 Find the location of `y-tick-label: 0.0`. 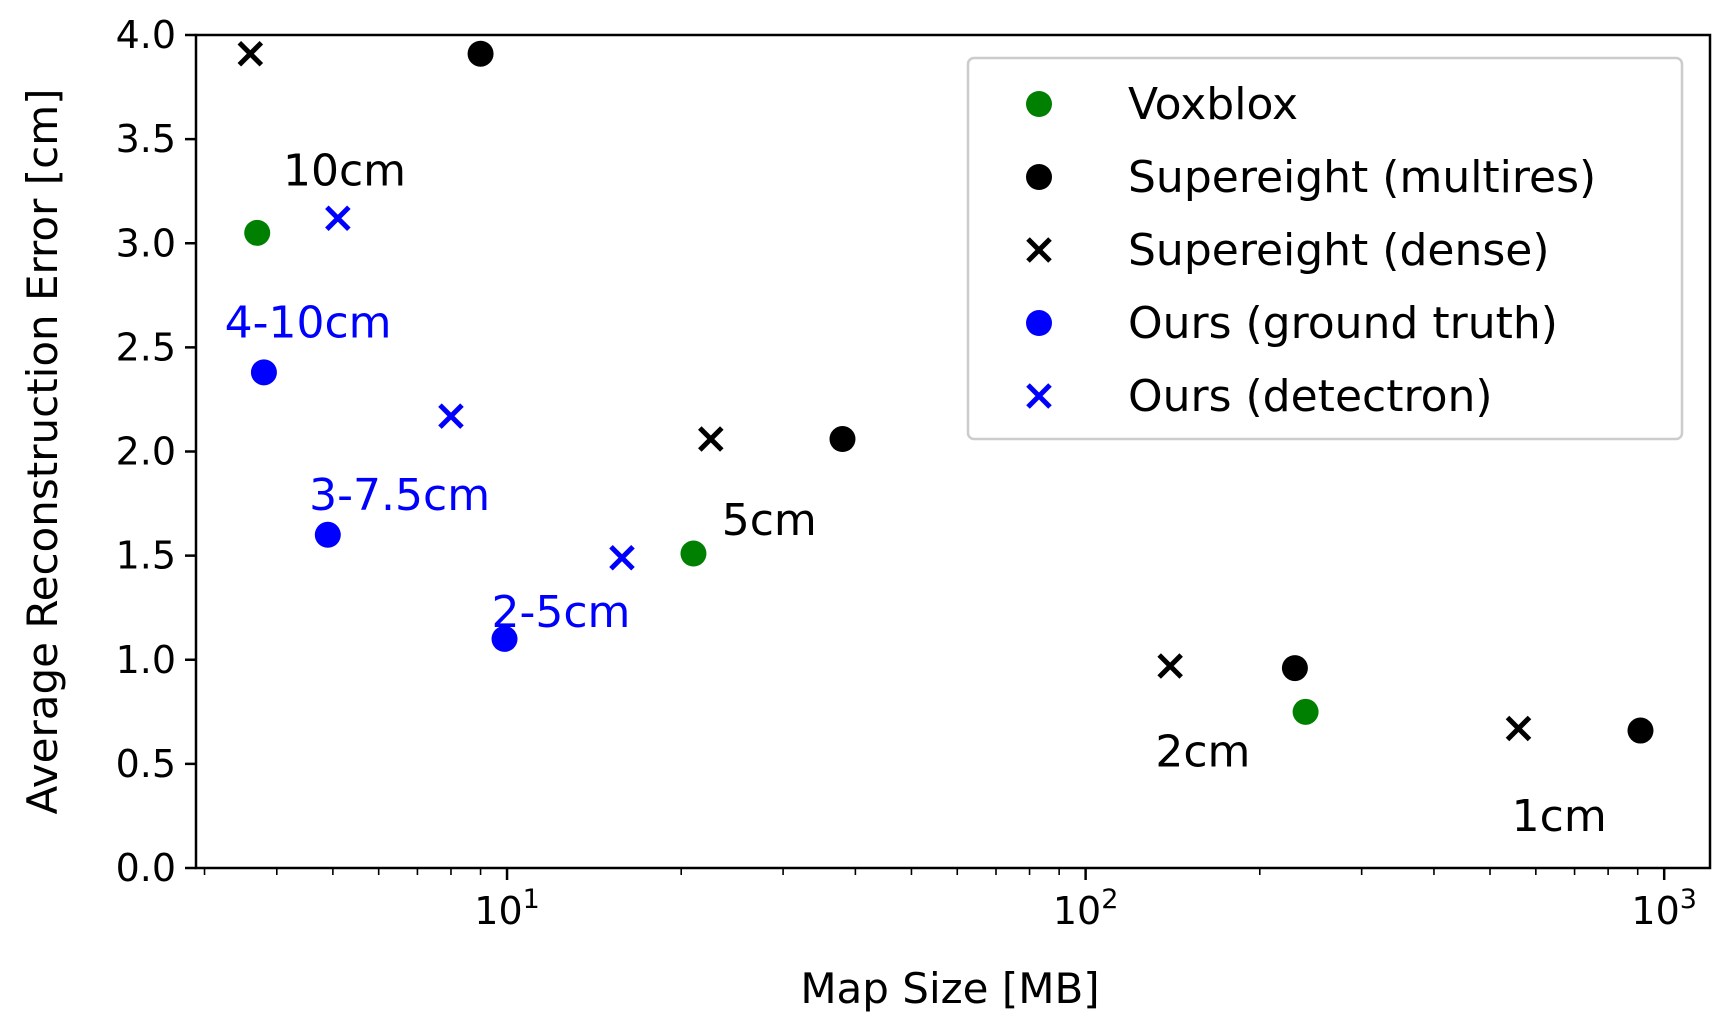

y-tick-label: 0.0 is located at coordinates (146, 868).